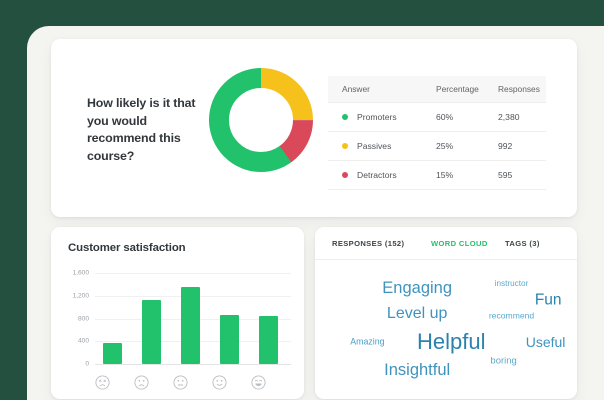 Image resolution: width=604 pixels, height=400 pixels. What do you see at coordinates (503, 361) in the screenshot?
I see `cloud-word: boring` at bounding box center [503, 361].